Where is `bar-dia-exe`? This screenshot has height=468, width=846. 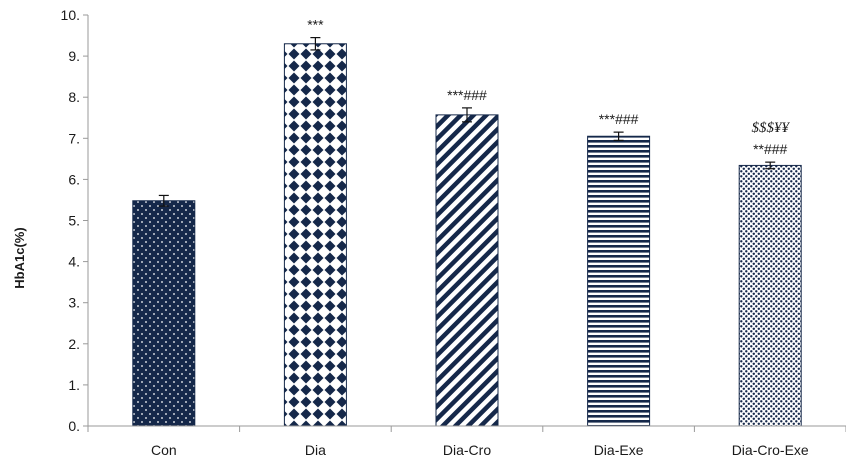 bar-dia-exe is located at coordinates (619, 281).